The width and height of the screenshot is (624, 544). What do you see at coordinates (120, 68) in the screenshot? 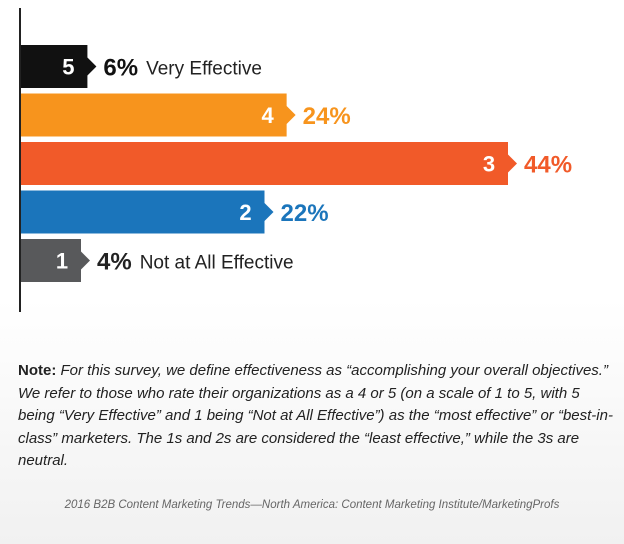
I see `bar-value-label: 6%` at bounding box center [120, 68].